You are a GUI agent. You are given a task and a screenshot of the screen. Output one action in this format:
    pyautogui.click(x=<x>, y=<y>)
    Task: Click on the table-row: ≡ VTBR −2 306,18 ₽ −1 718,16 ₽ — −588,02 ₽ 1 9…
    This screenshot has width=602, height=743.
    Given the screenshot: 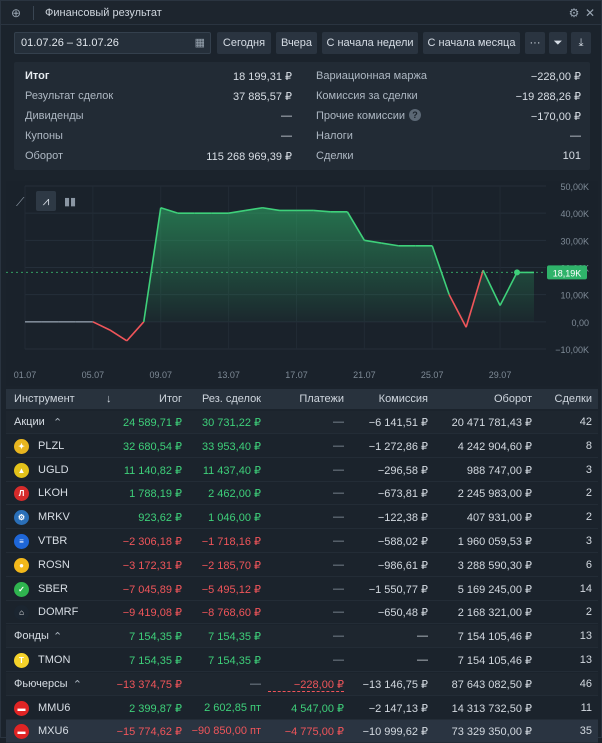 What is the action you would take?
    pyautogui.click(x=302, y=541)
    